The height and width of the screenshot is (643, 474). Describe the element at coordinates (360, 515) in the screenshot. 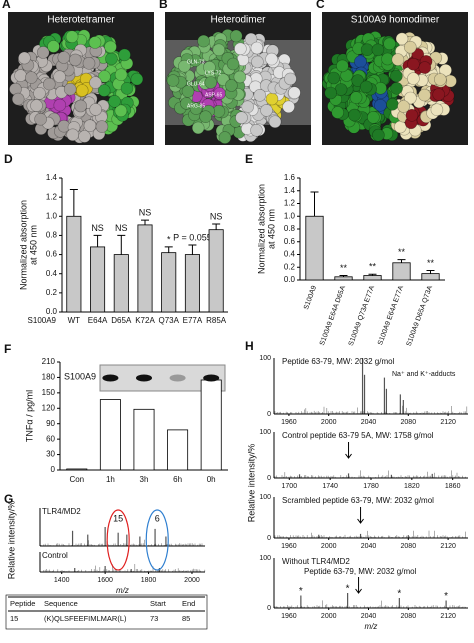

I see `arrow` at that location.